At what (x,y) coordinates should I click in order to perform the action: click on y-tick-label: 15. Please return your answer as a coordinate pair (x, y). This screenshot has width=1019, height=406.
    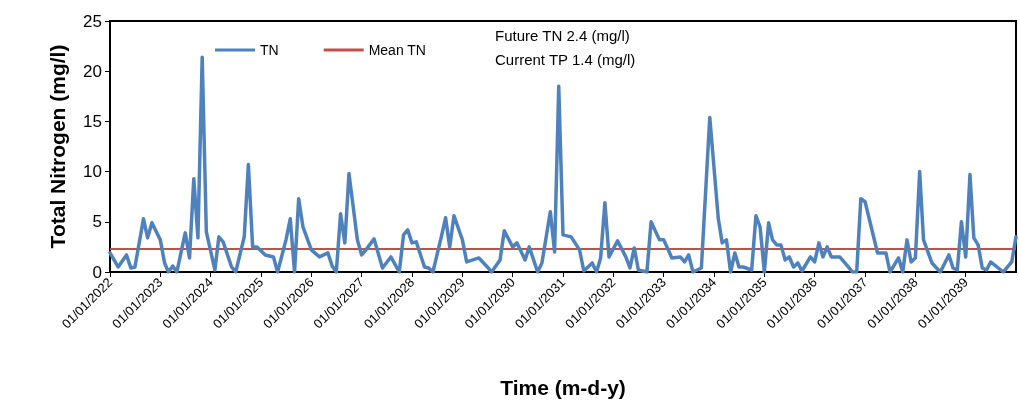
    Looking at the image, I should click on (92, 121).